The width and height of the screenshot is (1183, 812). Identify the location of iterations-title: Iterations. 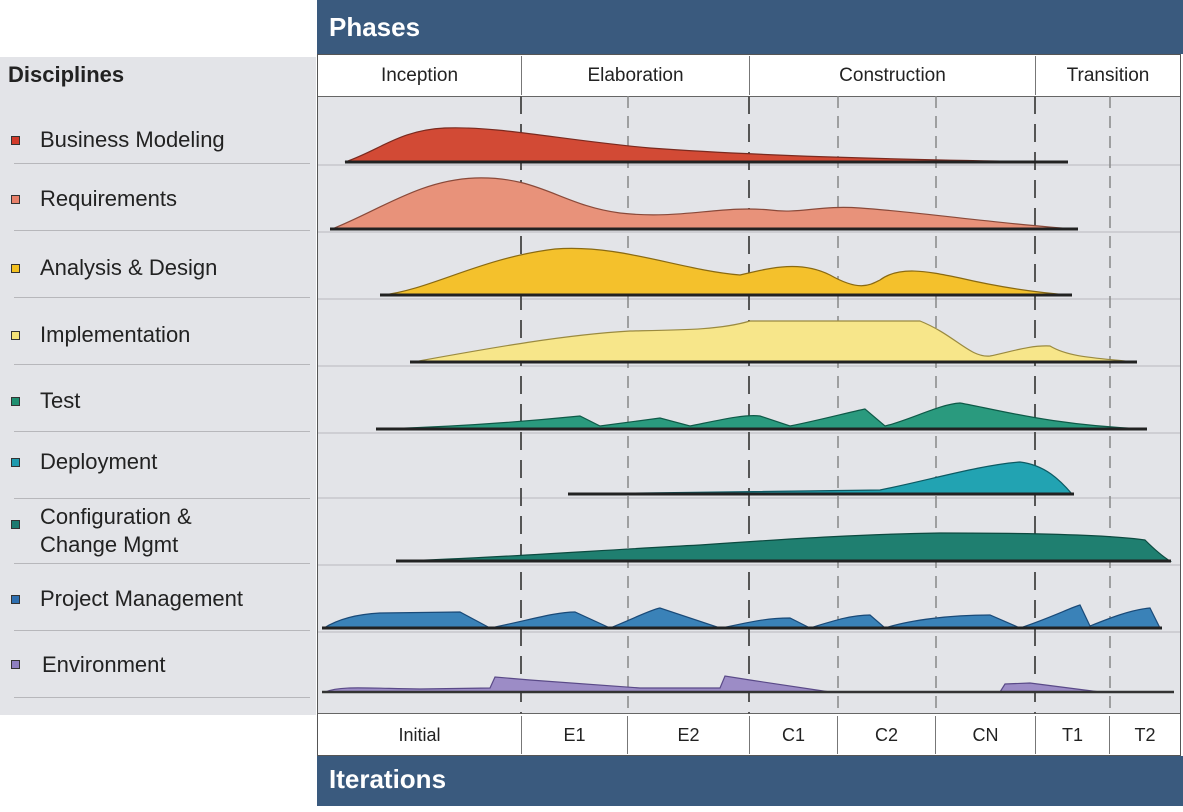
(388, 779).